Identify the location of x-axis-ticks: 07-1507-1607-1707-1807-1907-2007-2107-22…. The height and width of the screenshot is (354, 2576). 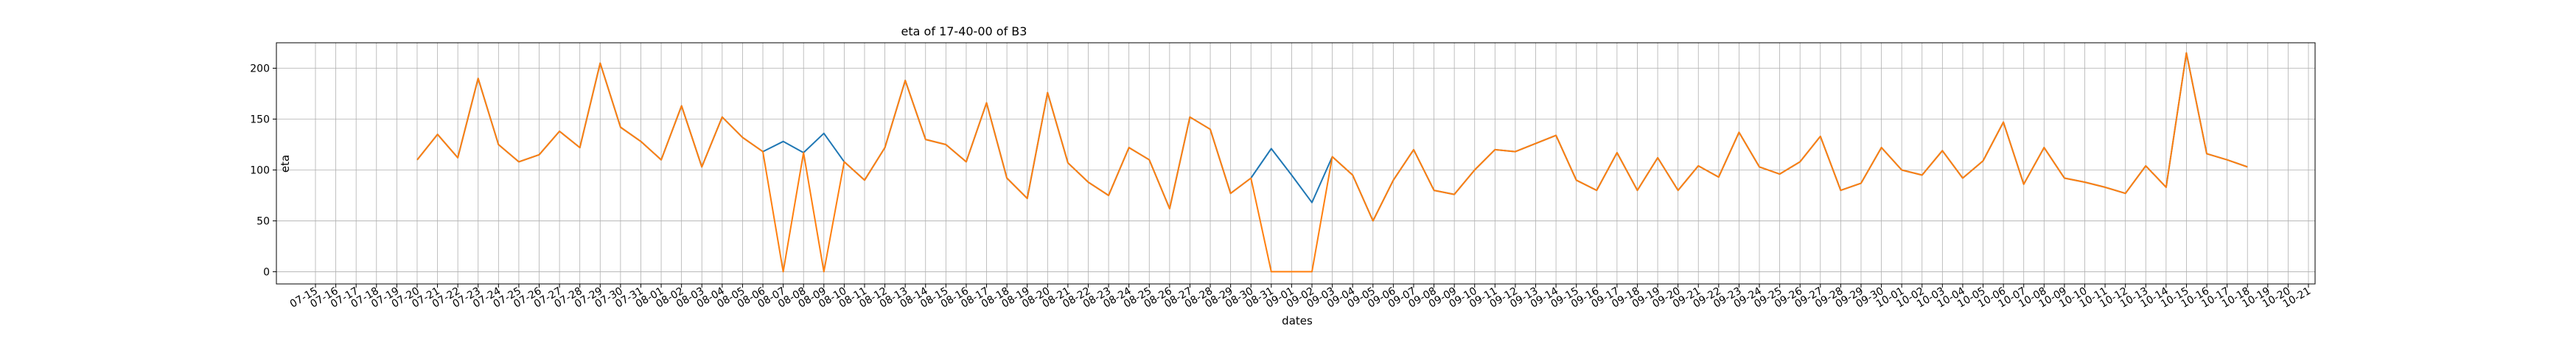
(1300, 297).